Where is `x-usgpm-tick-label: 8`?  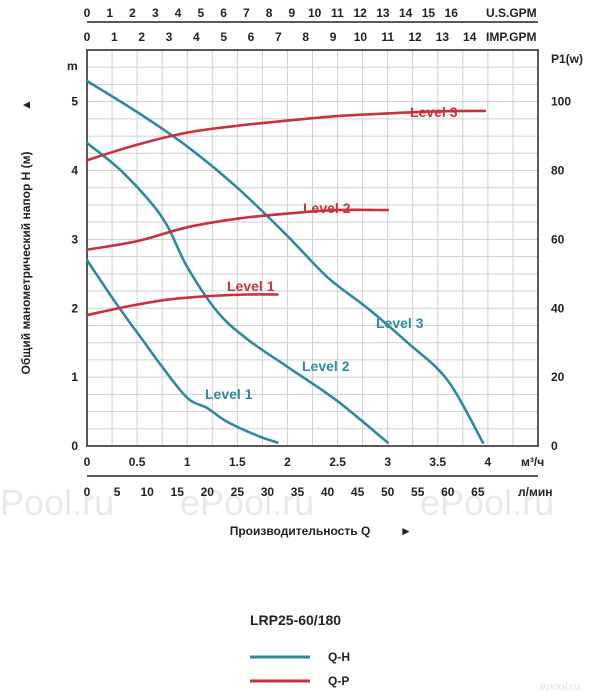 x-usgpm-tick-label: 8 is located at coordinates (269, 13).